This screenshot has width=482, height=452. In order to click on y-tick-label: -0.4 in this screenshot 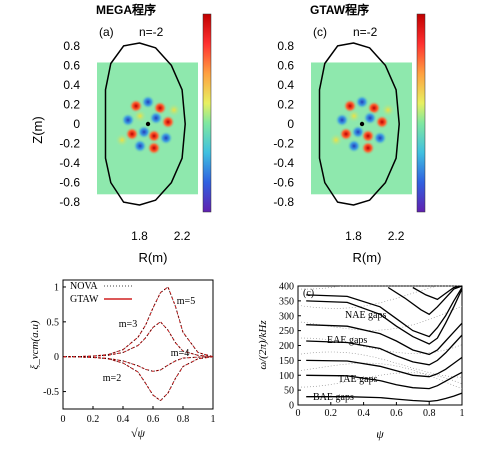, I will do `click(69, 163)`.